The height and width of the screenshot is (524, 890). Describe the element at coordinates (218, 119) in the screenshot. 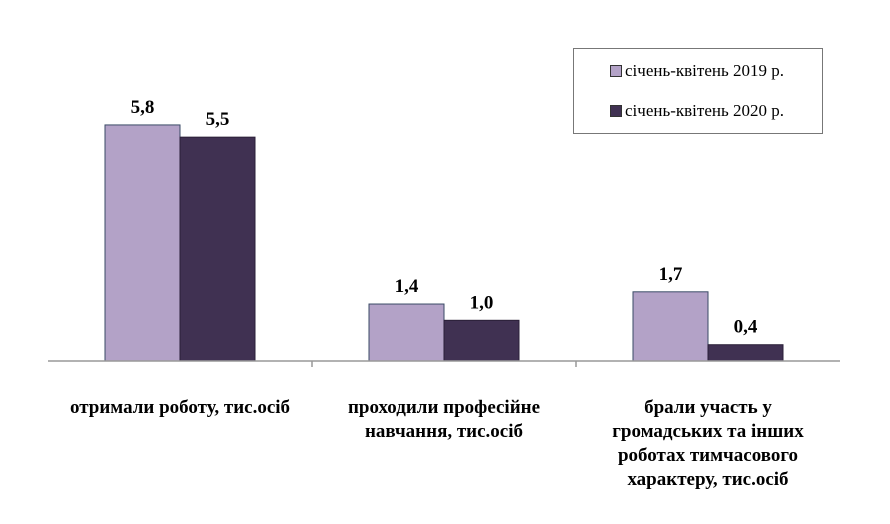

I see `data-label: 5,5` at that location.